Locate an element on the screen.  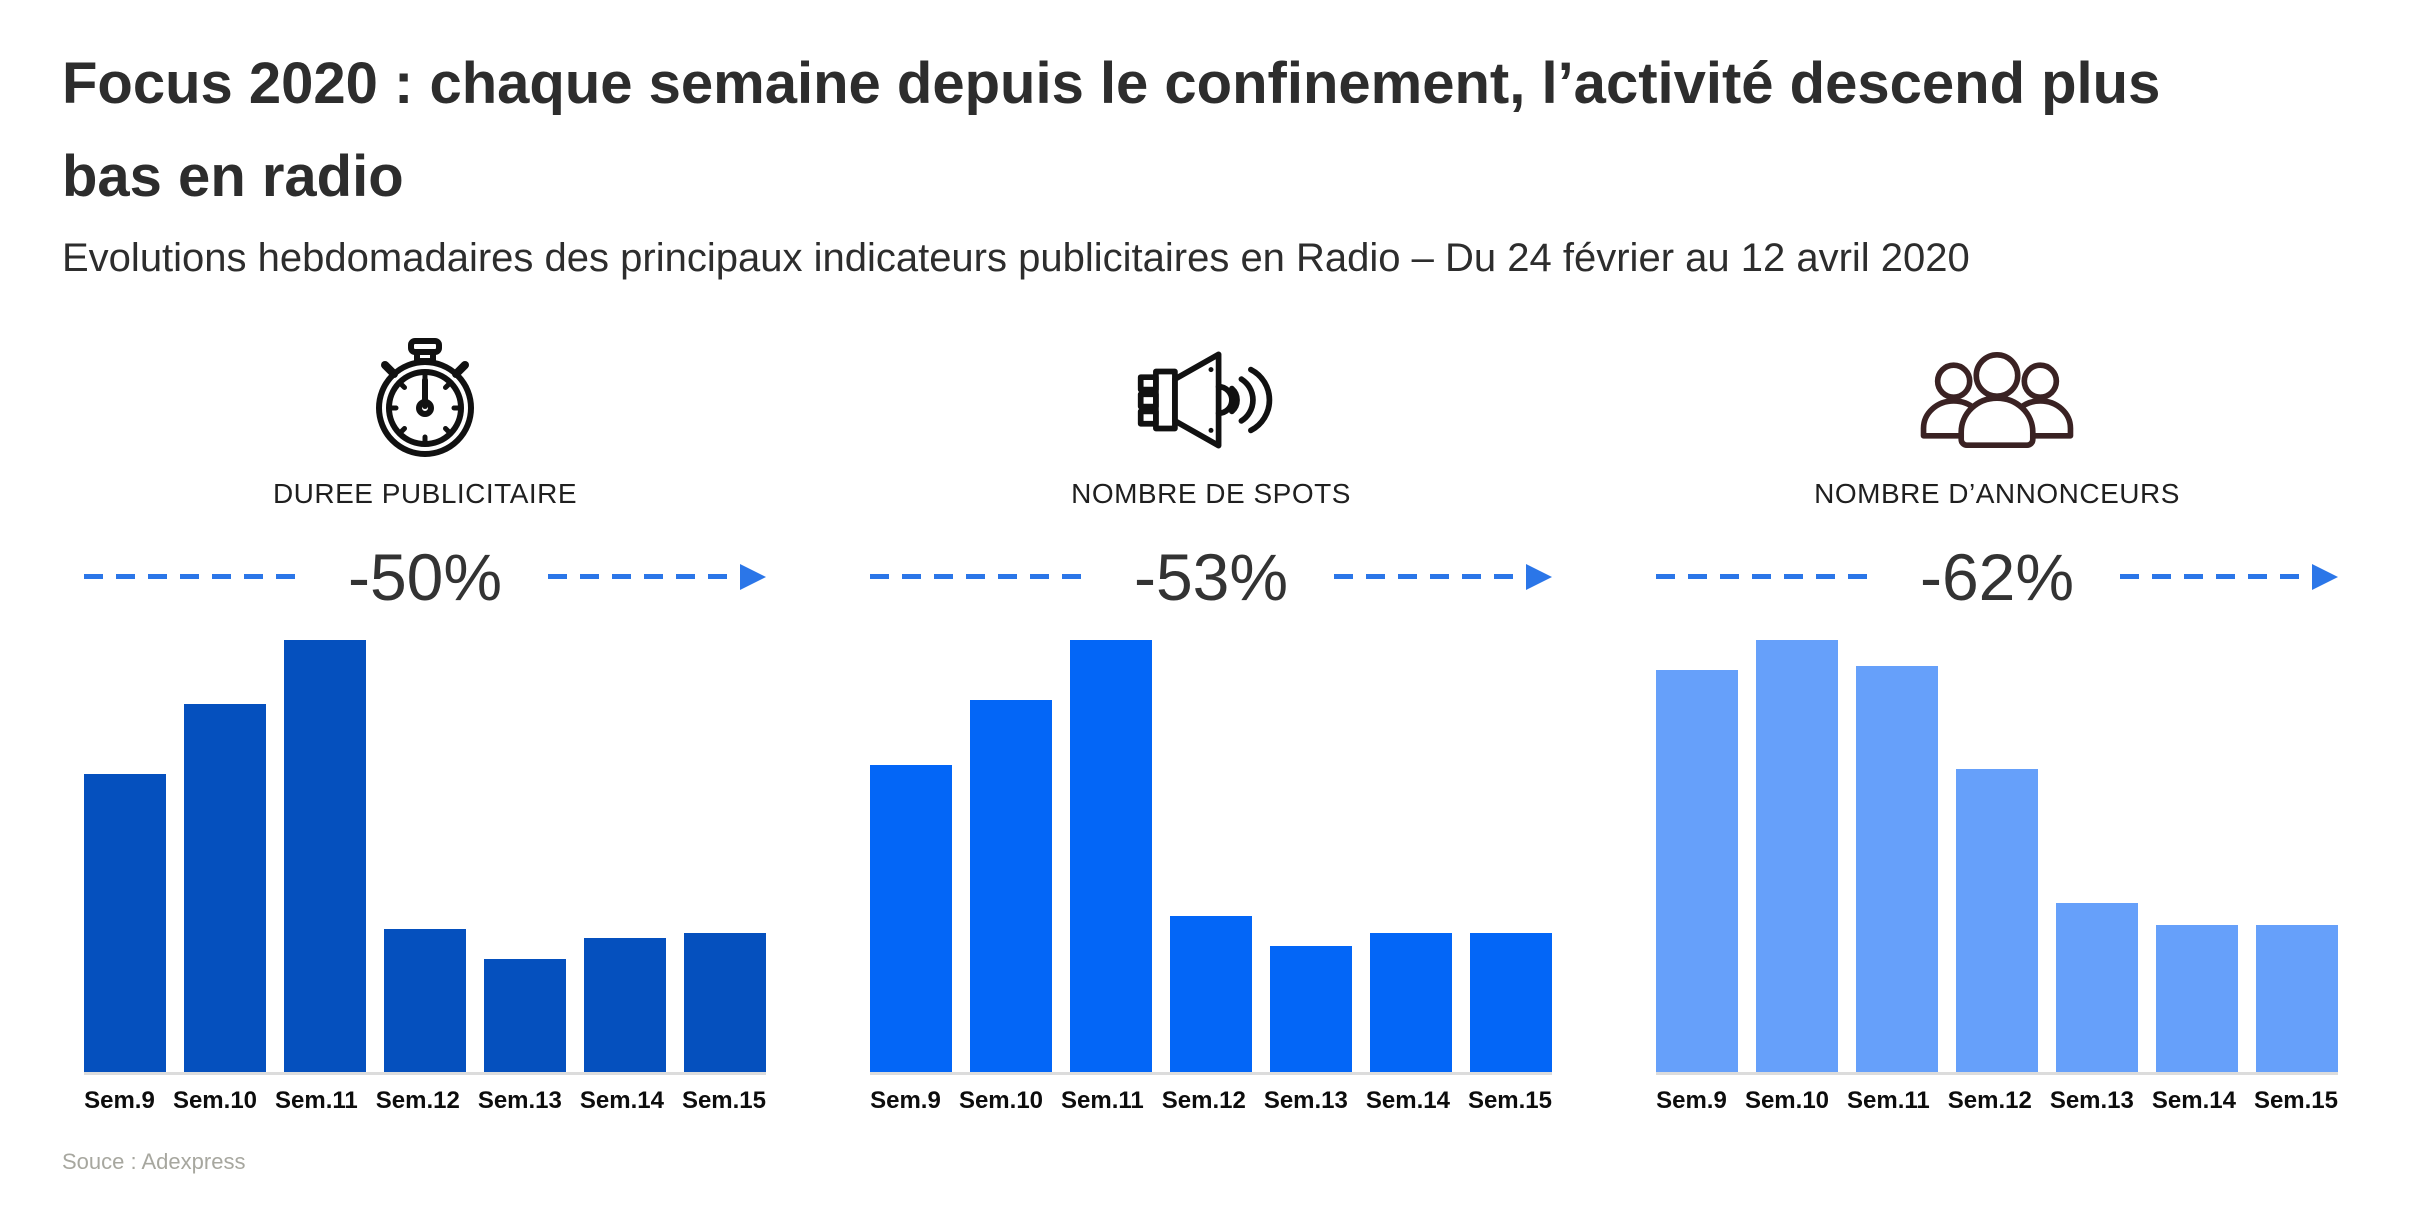
change-indicator: -62% is located at coordinates (1997, 577).